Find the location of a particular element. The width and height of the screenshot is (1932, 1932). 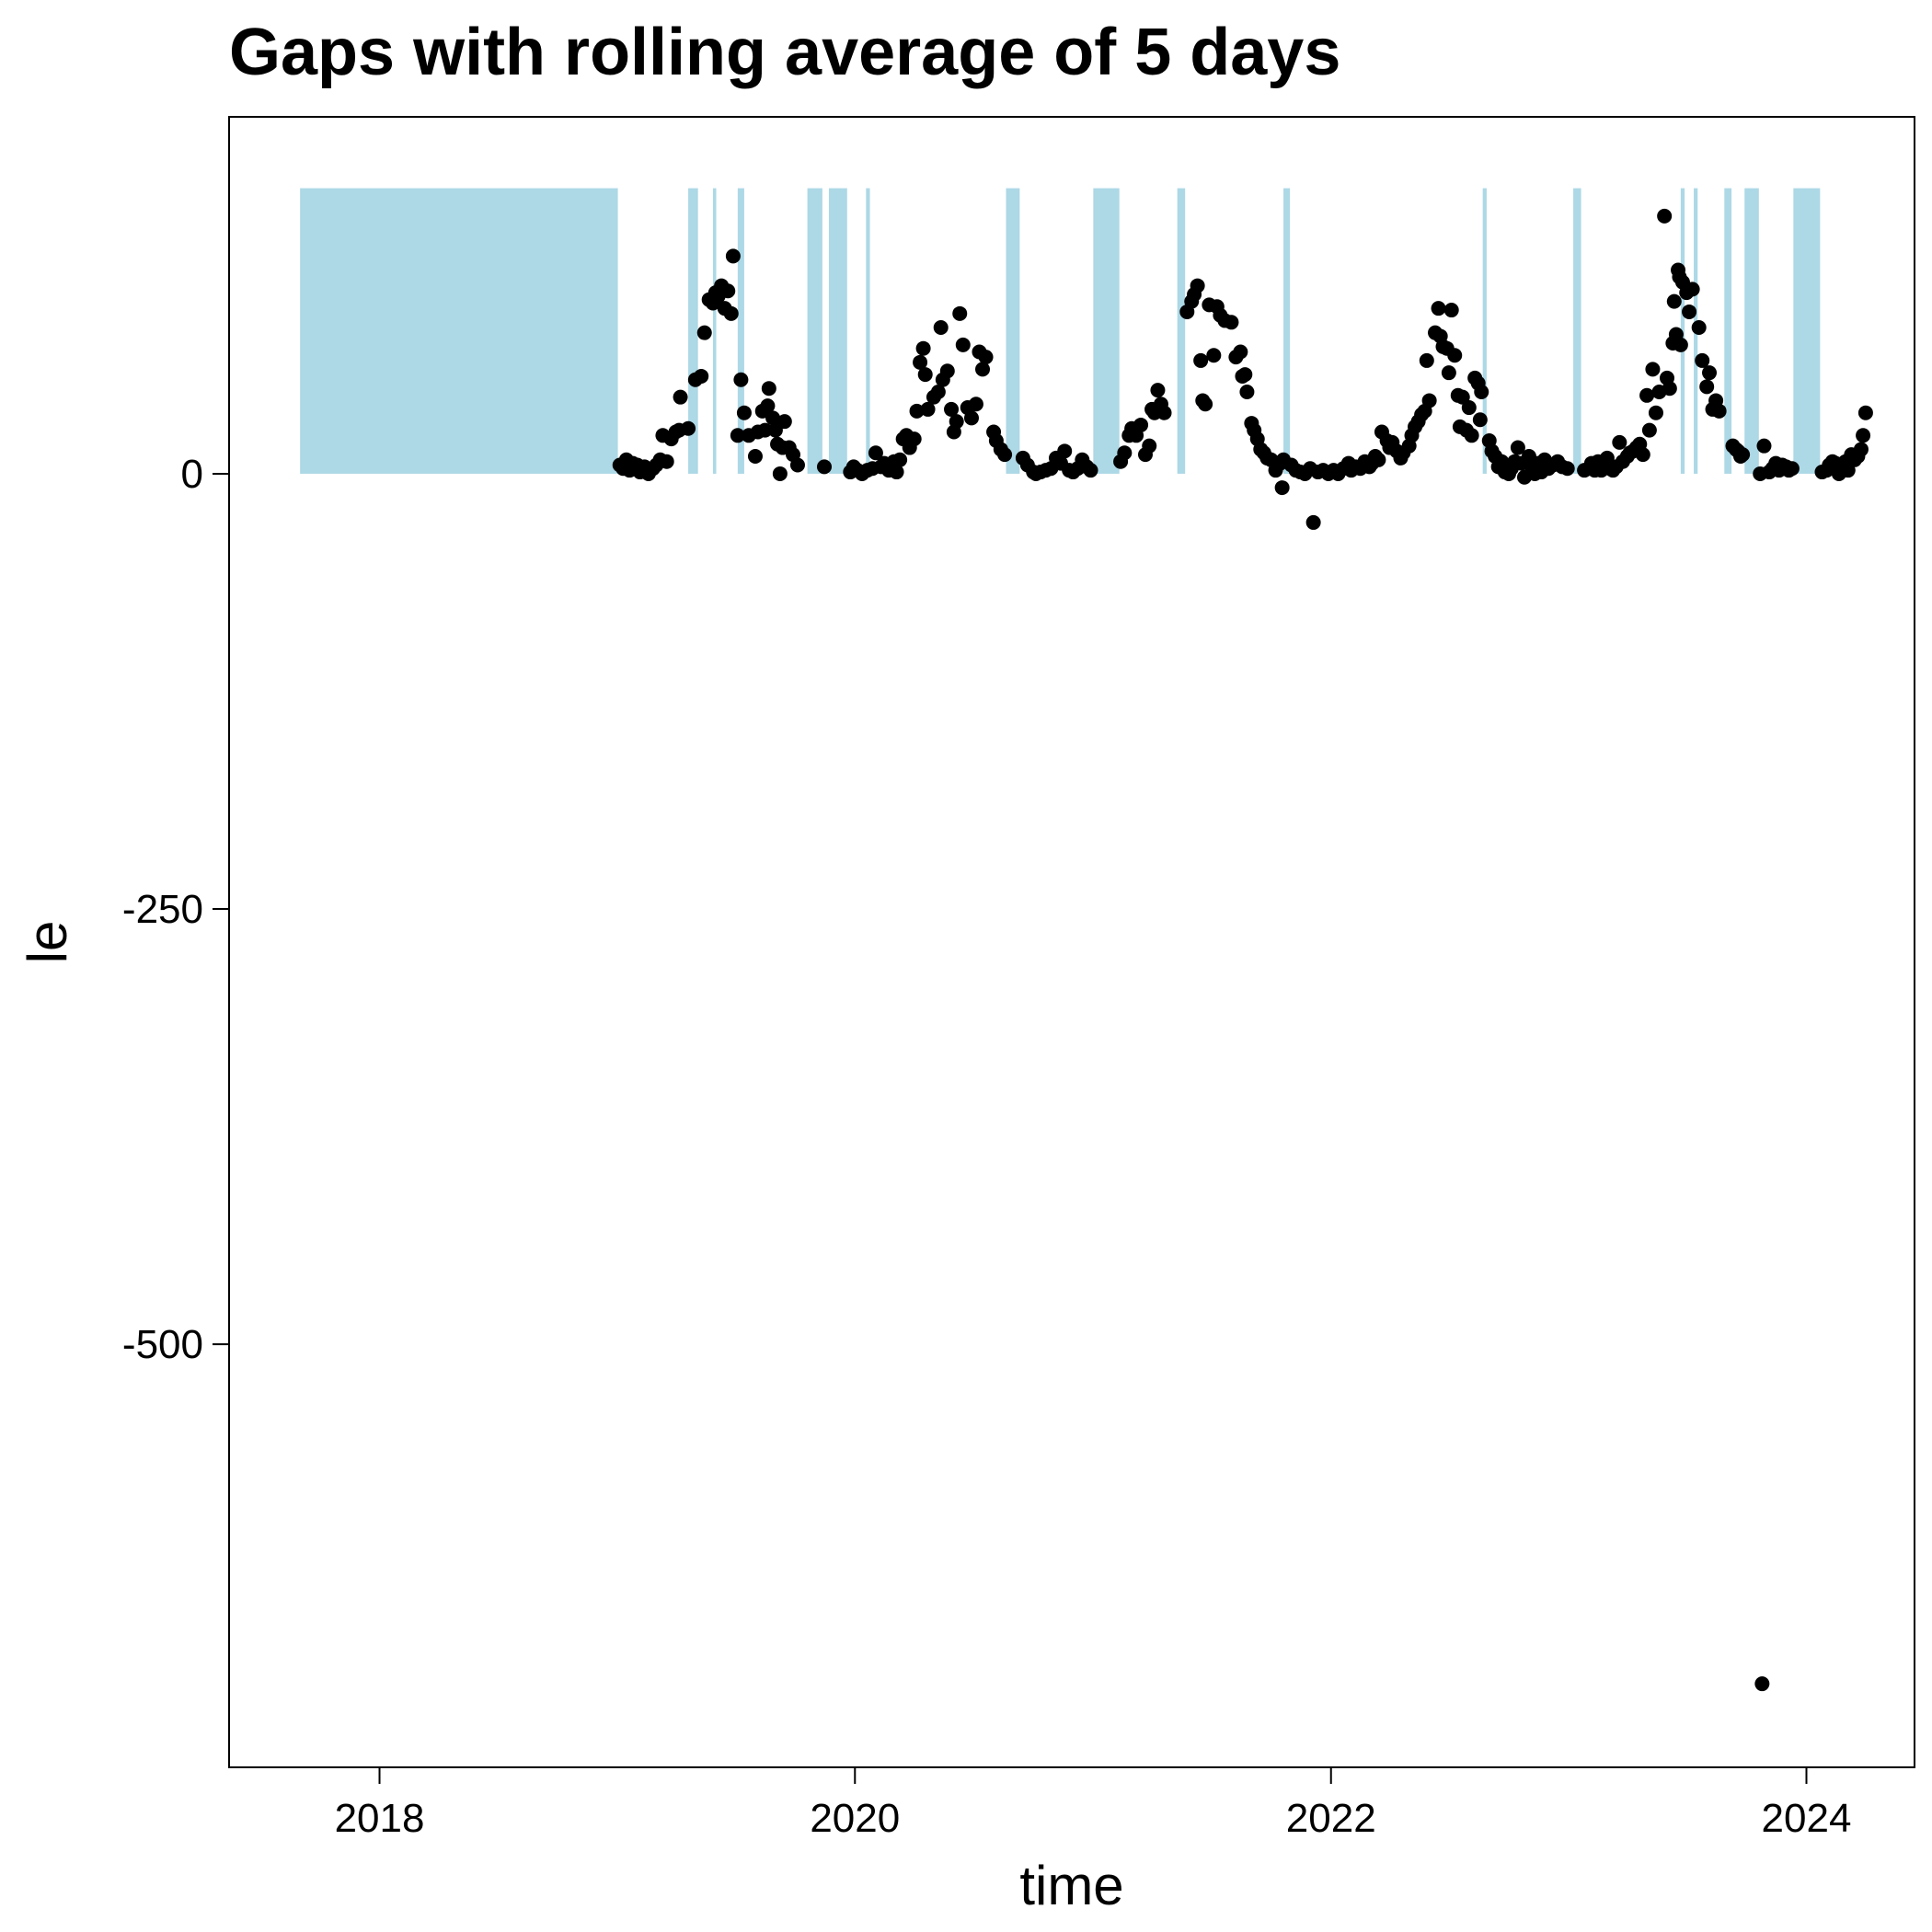

y-axis: 0 -250 -500 is located at coordinates (175, 909).